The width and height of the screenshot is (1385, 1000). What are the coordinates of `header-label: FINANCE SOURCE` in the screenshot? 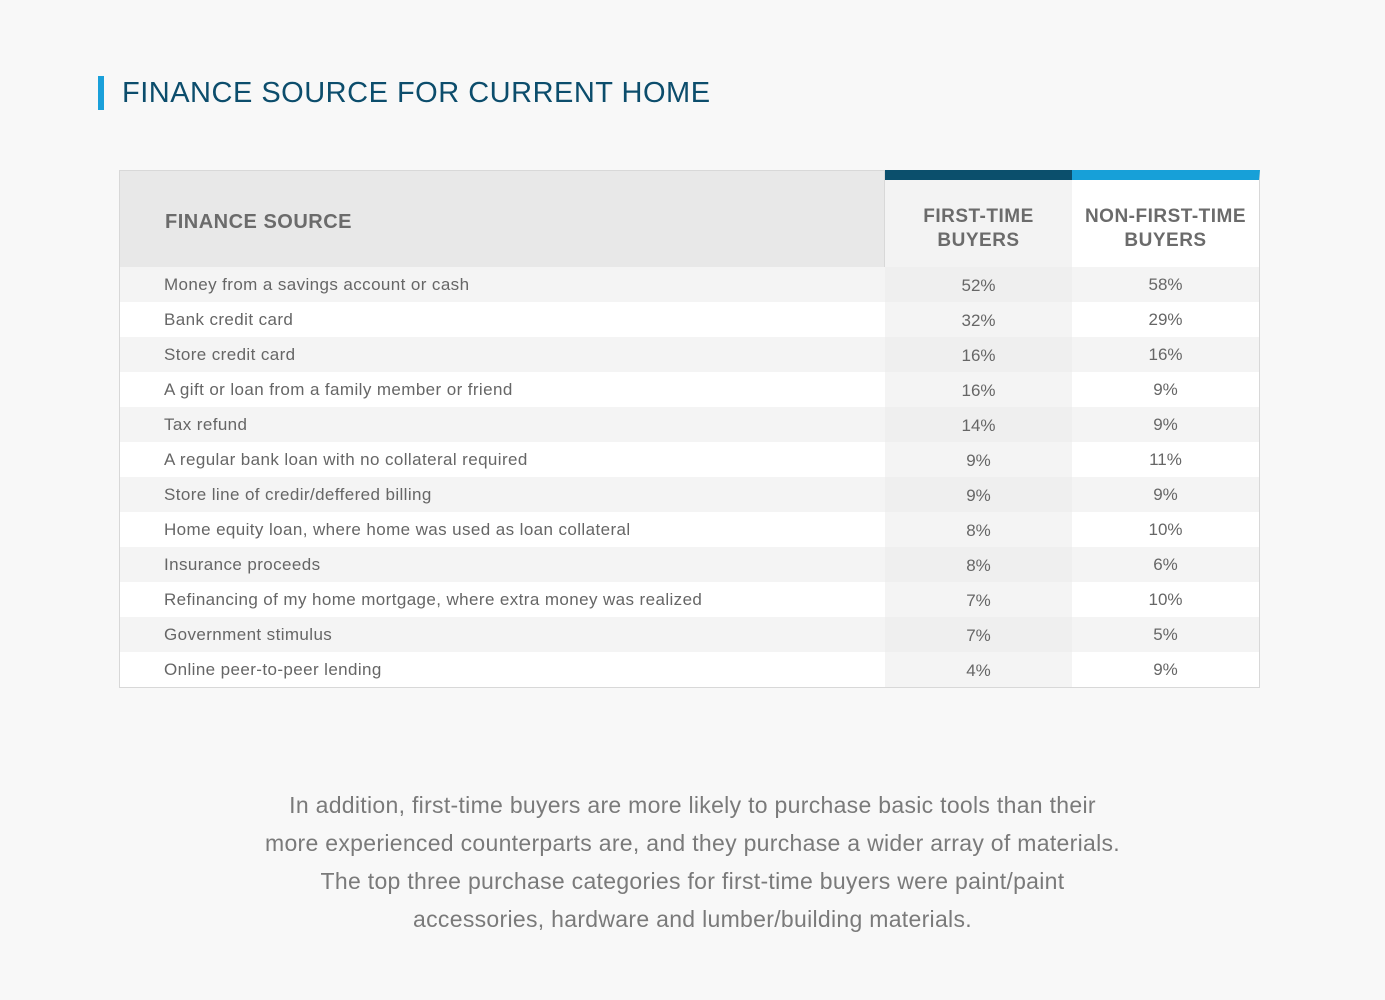 It's located at (259, 222).